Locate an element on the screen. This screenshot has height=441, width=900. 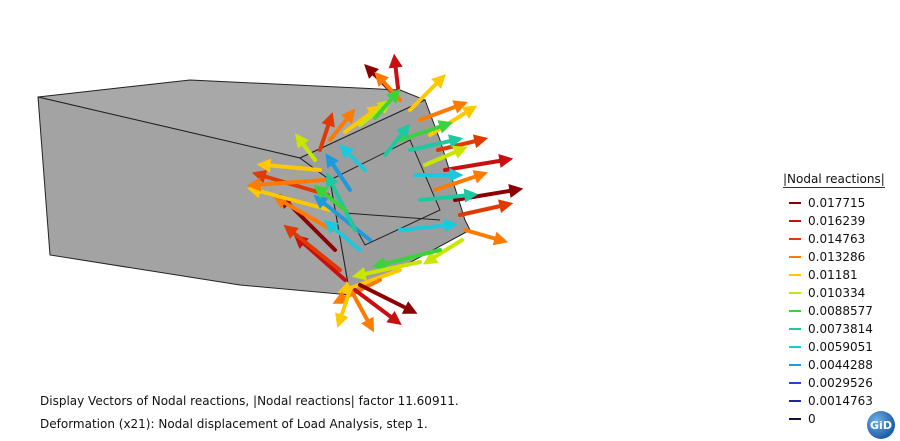
legend-entry: 0 is located at coordinates (838, 419).